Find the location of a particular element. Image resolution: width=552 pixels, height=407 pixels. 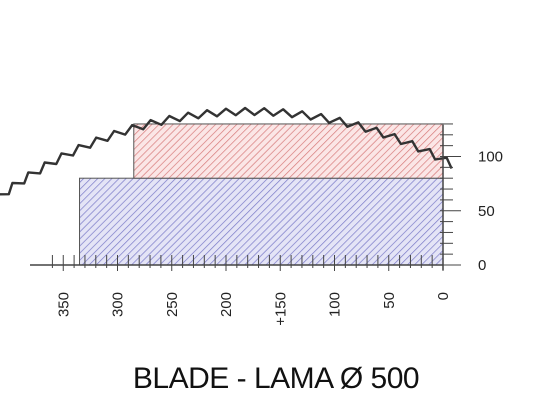

x-tick-label: 0 is located at coordinates (443, 296).